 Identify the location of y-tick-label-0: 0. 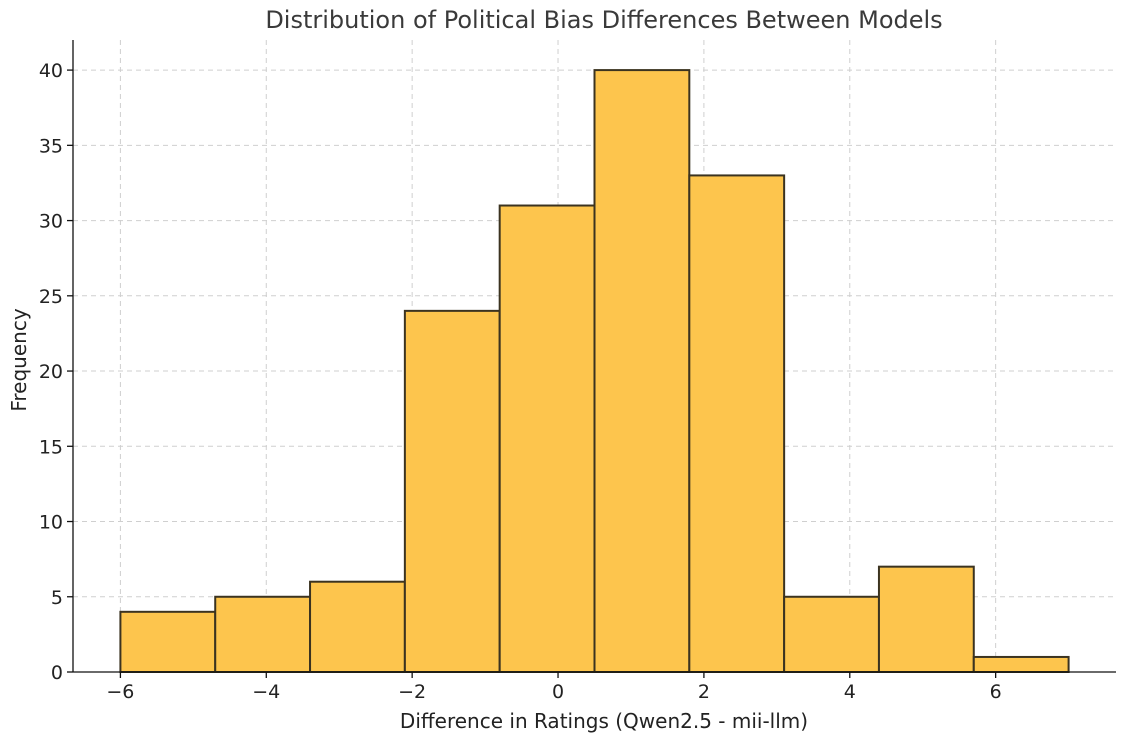
(57, 673).